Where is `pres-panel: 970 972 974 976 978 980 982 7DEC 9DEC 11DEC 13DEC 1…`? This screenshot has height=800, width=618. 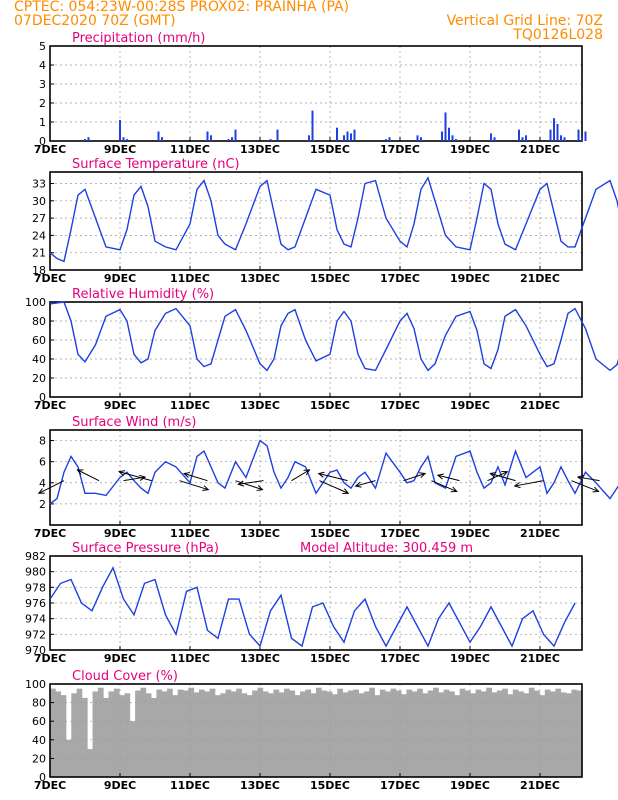 pres-panel: 970 972 974 976 978 980 982 7DEC 9DEC 11DEC 13DEC 1… is located at coordinates (304, 603).